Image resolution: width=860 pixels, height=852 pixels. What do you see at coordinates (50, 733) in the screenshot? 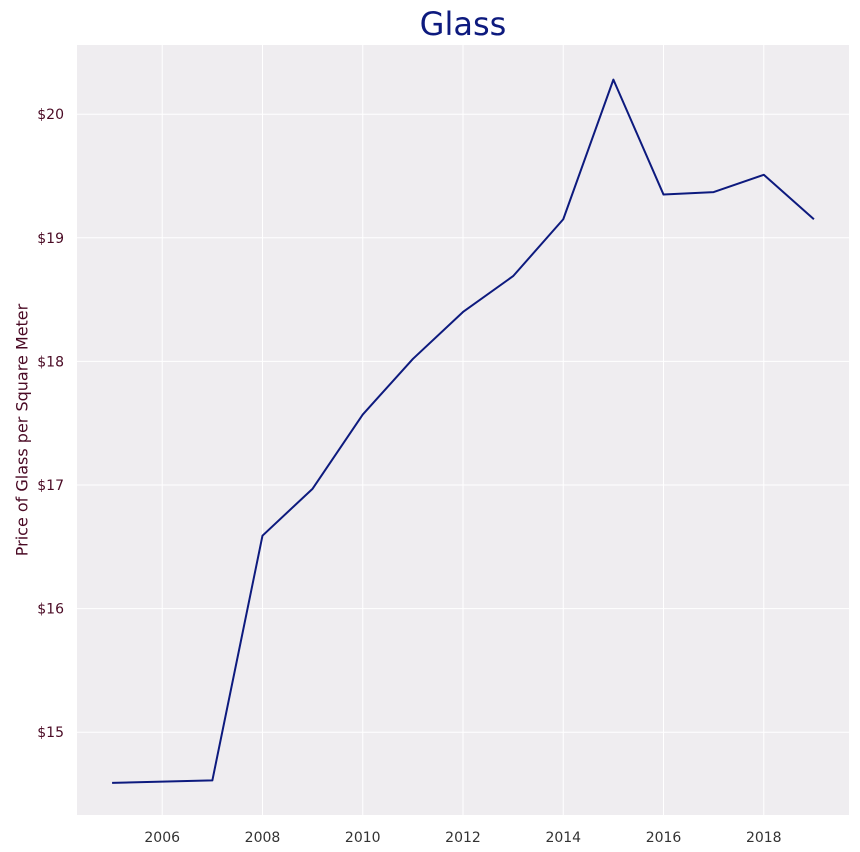
I see `y-tick-label: $15` at bounding box center [50, 733].